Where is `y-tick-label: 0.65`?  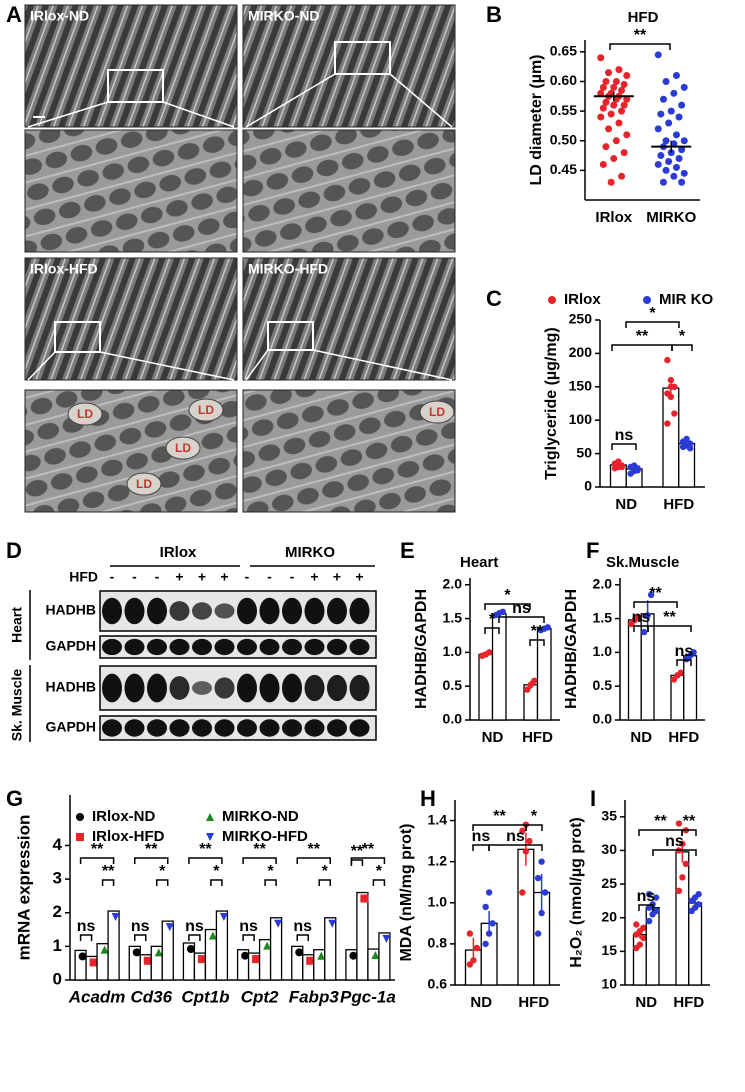 y-tick-label: 0.65 is located at coordinates (563, 51).